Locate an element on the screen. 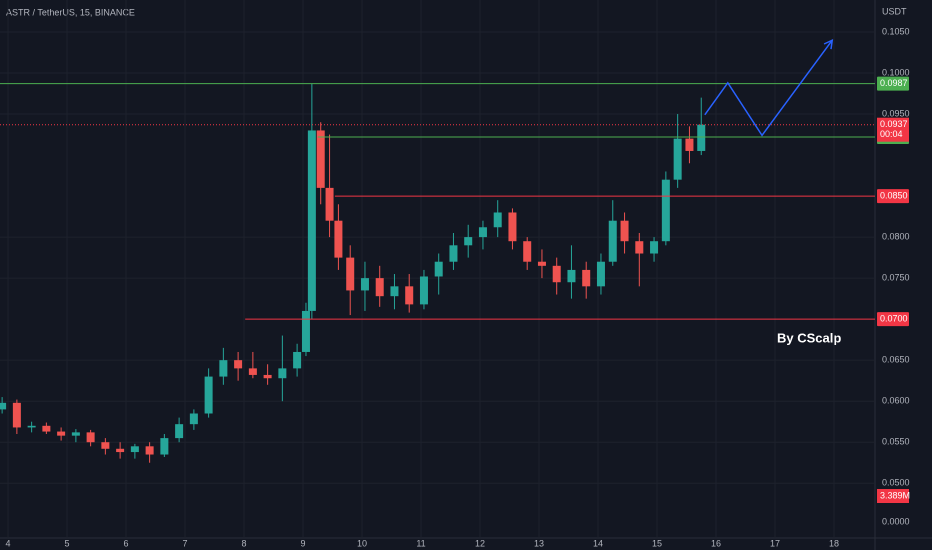  x-tick-label: 5 is located at coordinates (67, 543).